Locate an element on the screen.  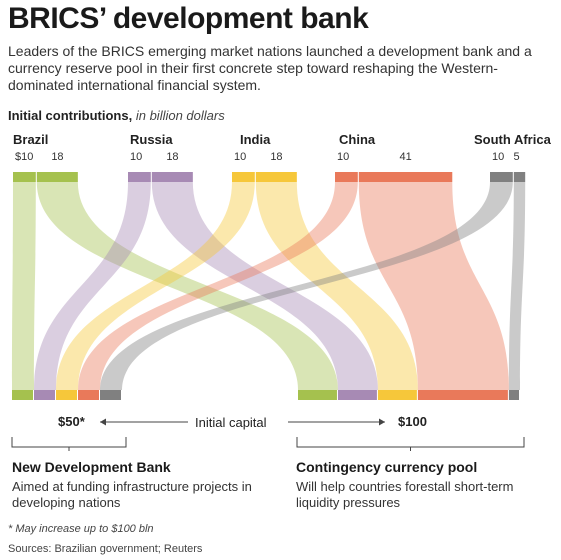
contributions-title: Initial contributions, is located at coordinates (70, 115).